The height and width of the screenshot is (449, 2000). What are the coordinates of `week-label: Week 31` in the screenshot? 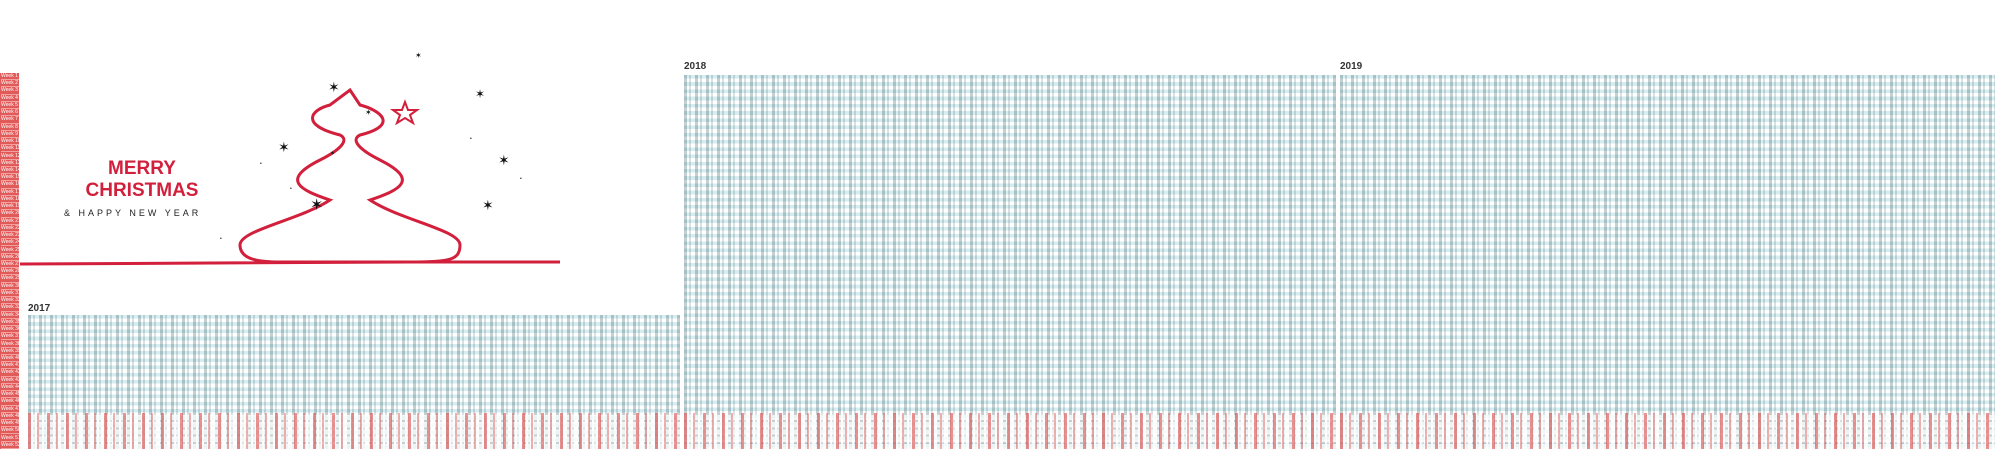 It's located at (11, 293).